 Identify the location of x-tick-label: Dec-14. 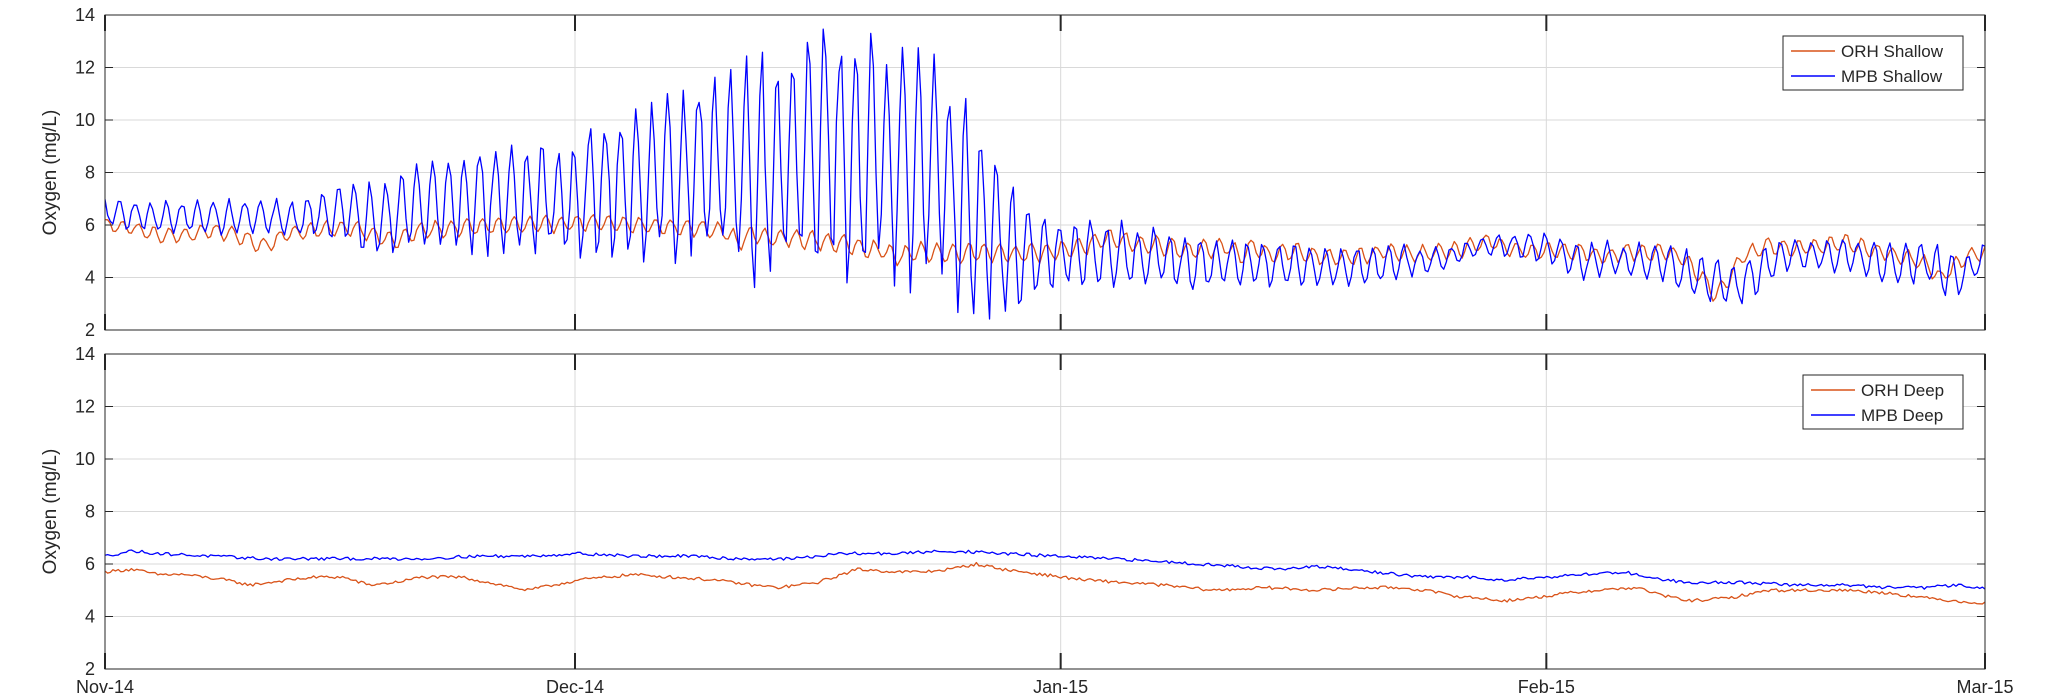
(575, 686).